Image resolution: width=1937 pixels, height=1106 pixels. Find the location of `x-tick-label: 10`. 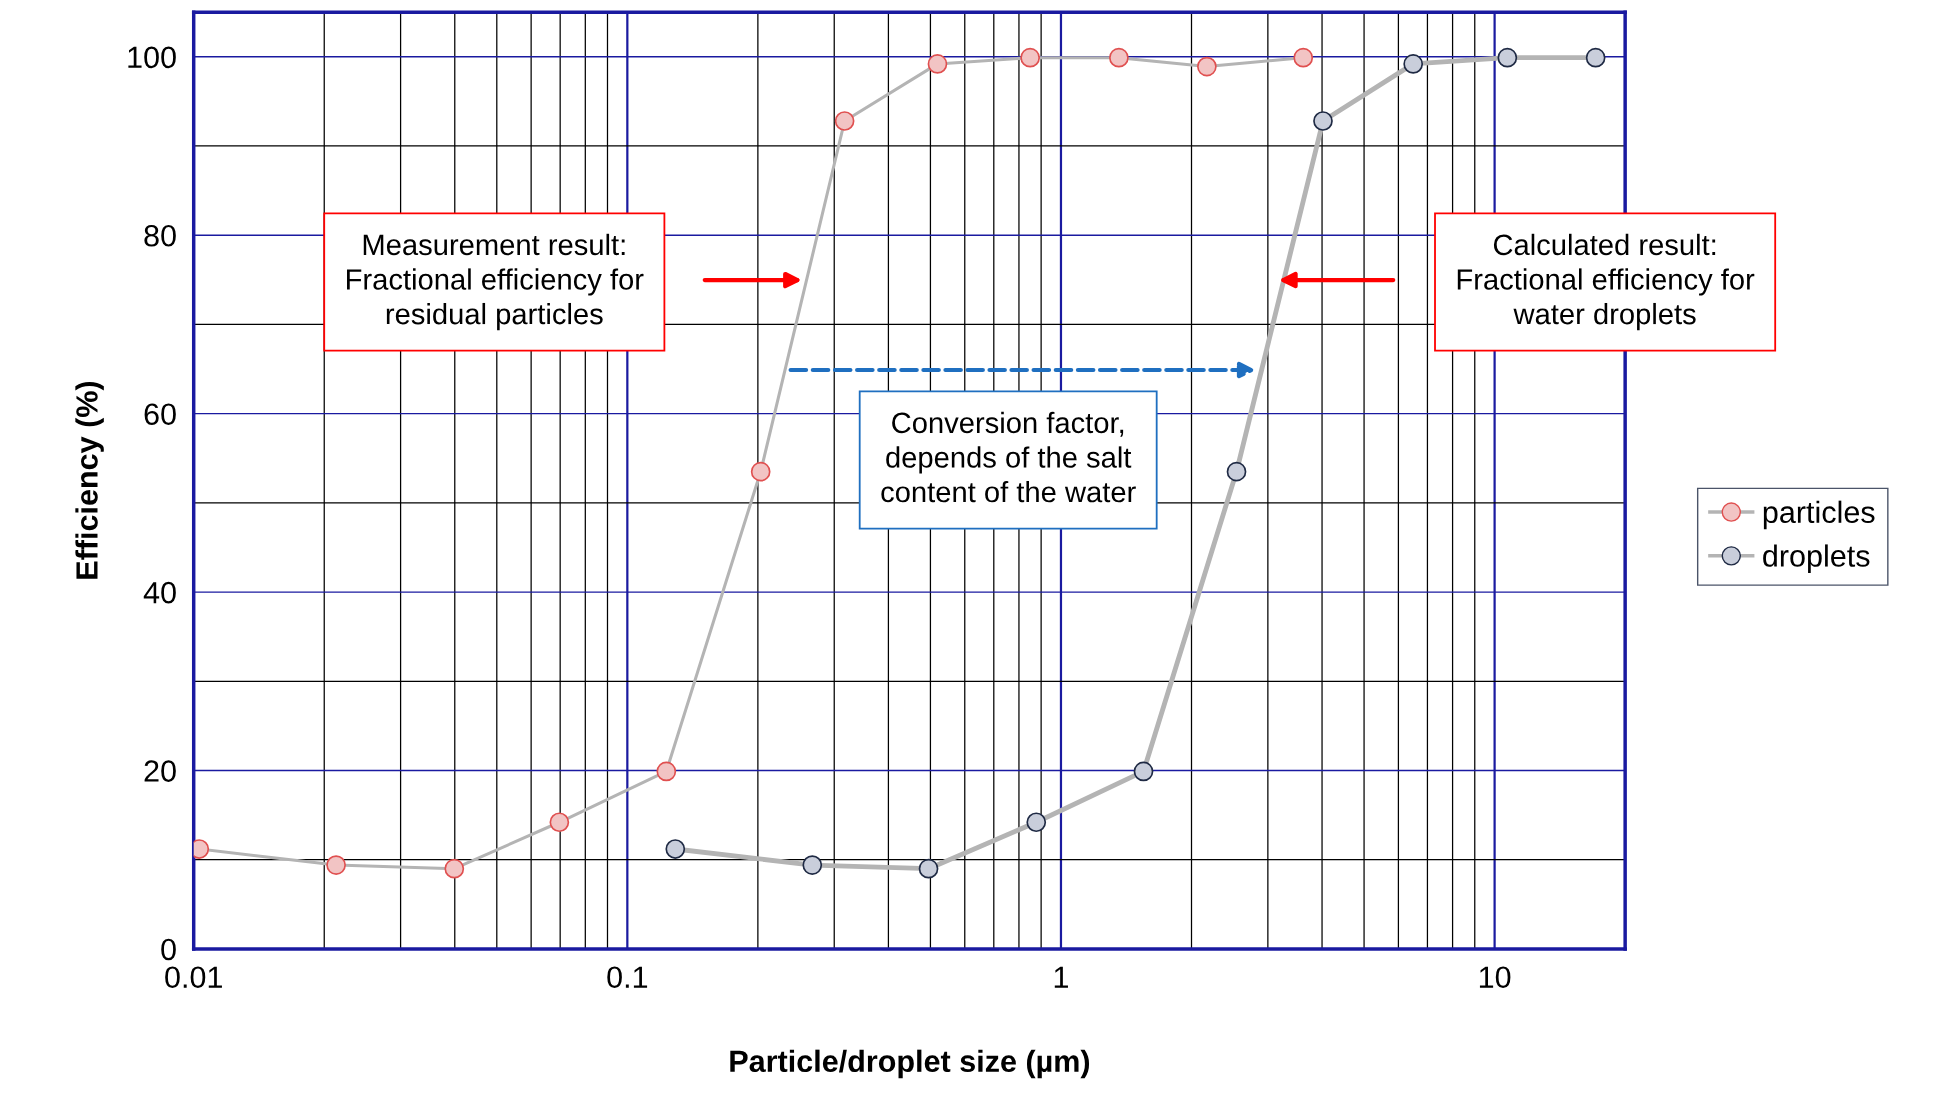

x-tick-label: 10 is located at coordinates (1495, 977).